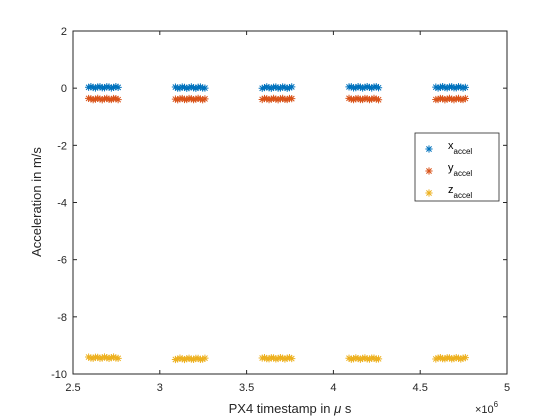  I want to click on y-tick-label: -2, so click(62, 146).